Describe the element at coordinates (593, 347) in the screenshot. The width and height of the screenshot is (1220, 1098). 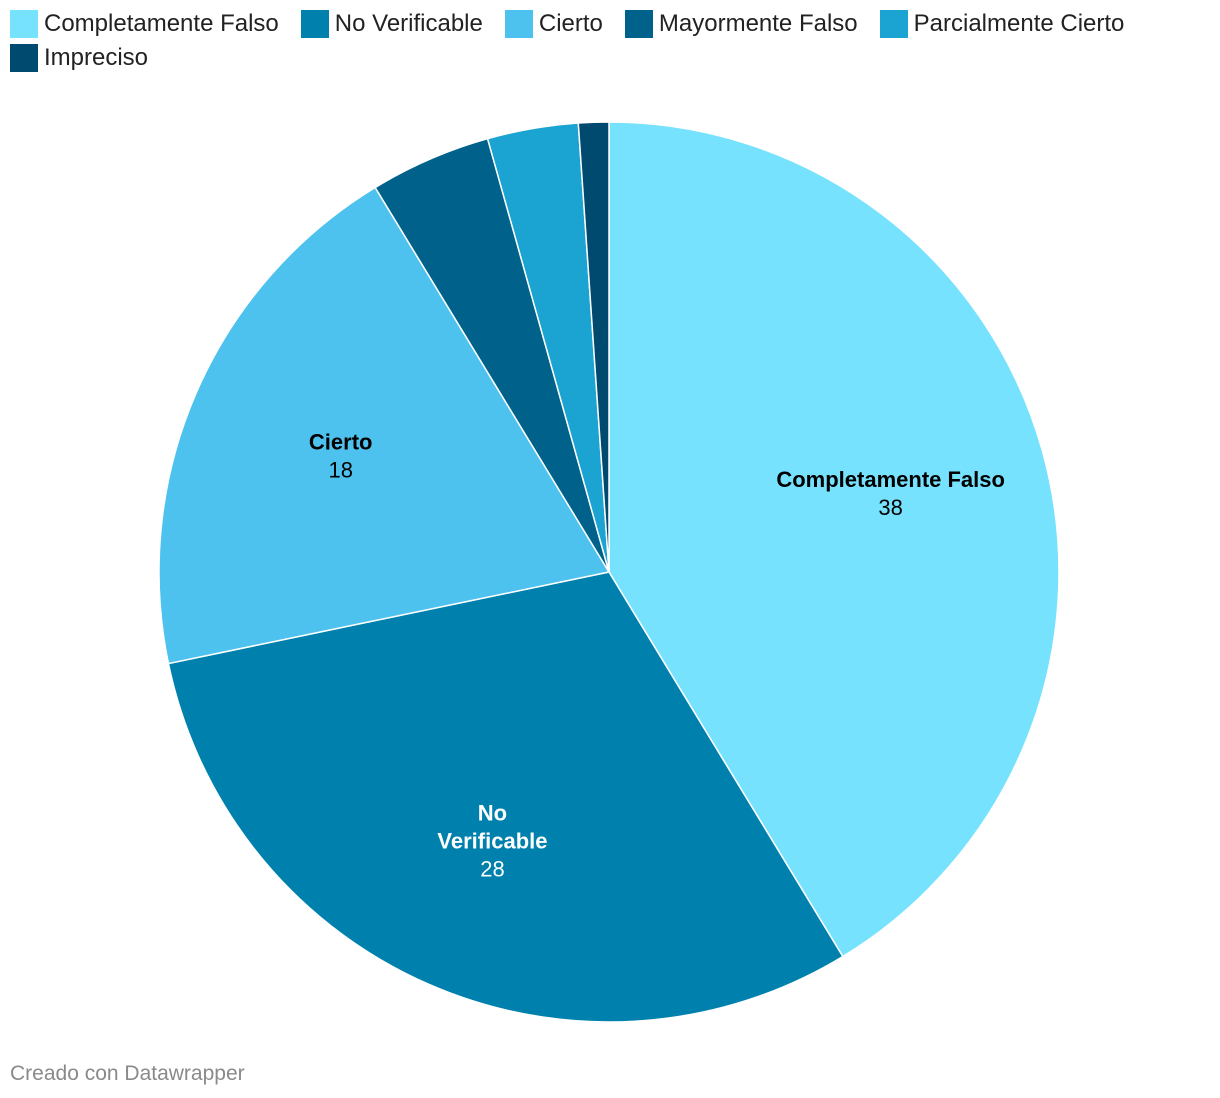
I see `pie-slice` at that location.